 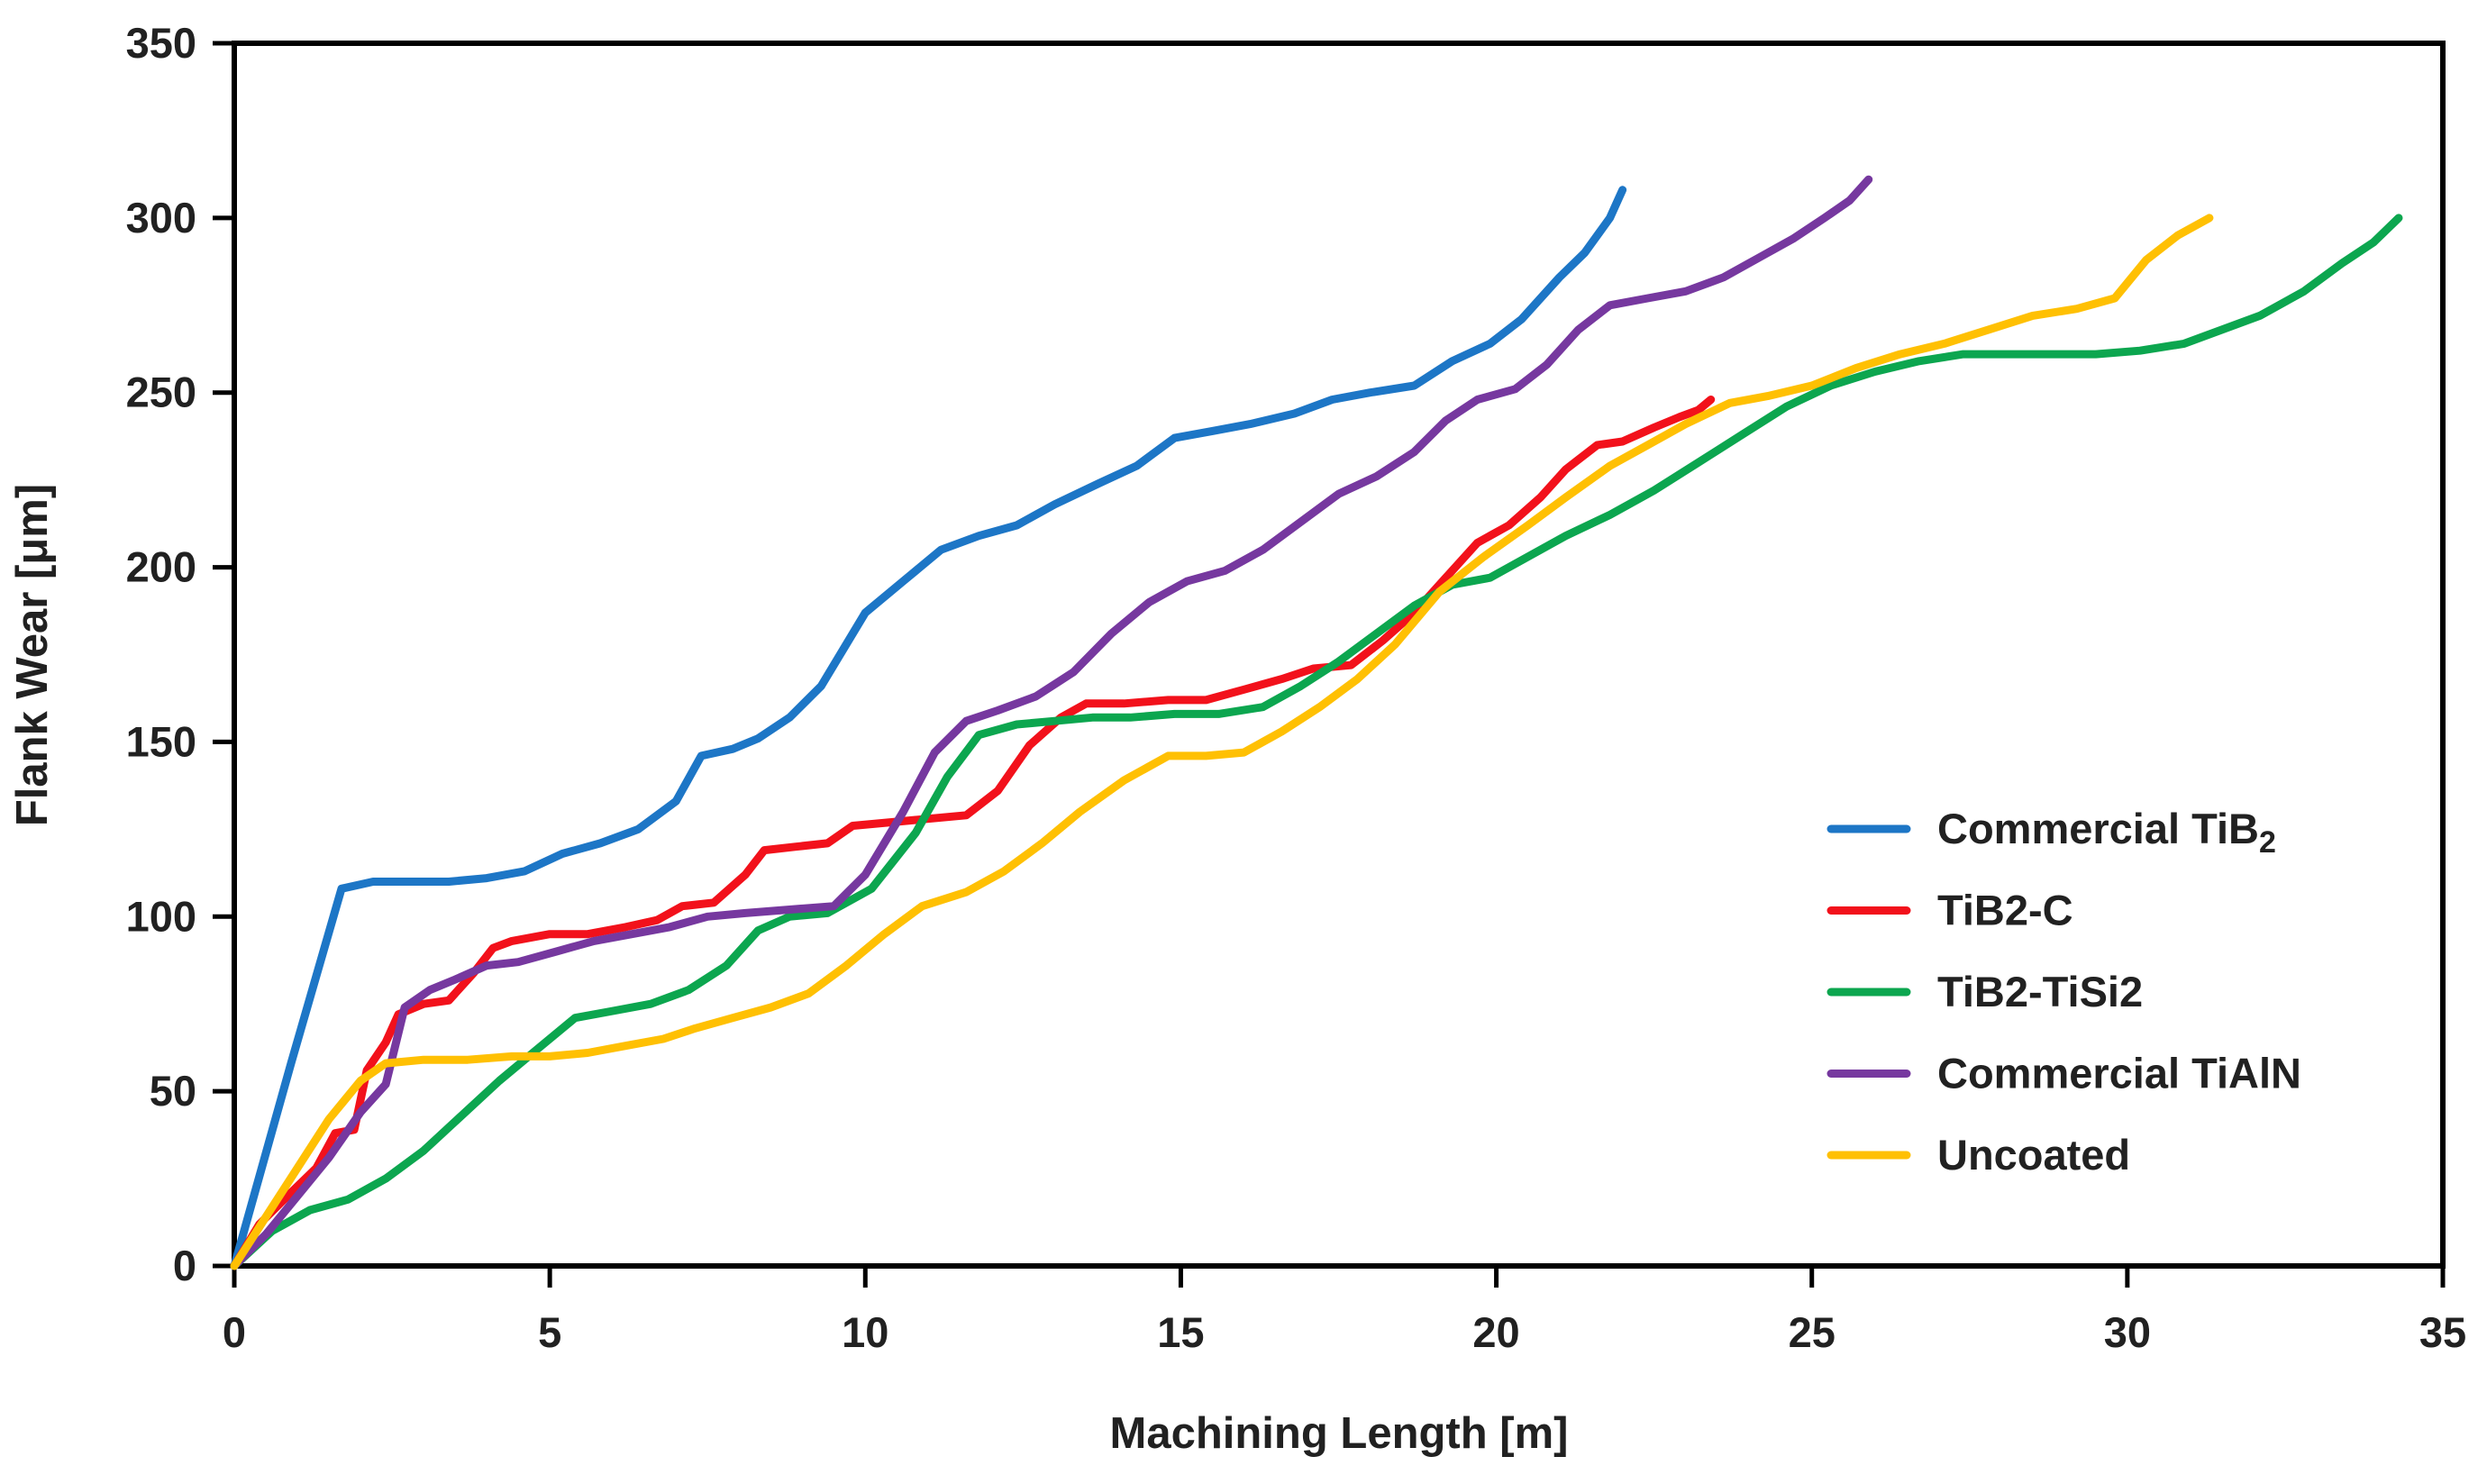 I want to click on legend-label: Commercial TiB2, so click(x=2106, y=832).